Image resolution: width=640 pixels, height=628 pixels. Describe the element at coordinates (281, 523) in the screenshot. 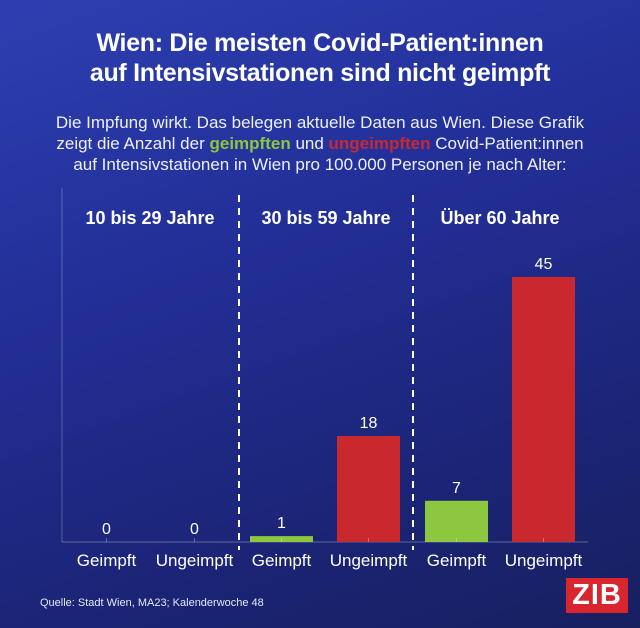

I see `value-label: 1` at that location.